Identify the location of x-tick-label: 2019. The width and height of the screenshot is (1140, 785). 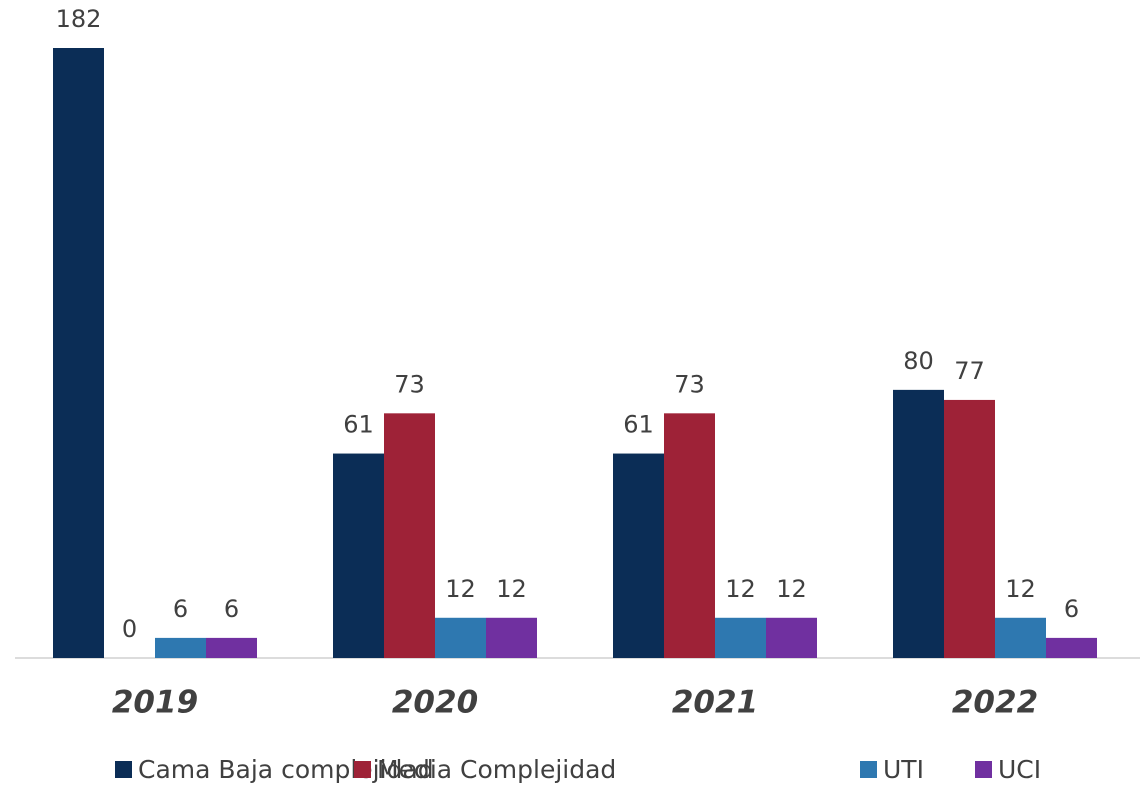
(155, 703).